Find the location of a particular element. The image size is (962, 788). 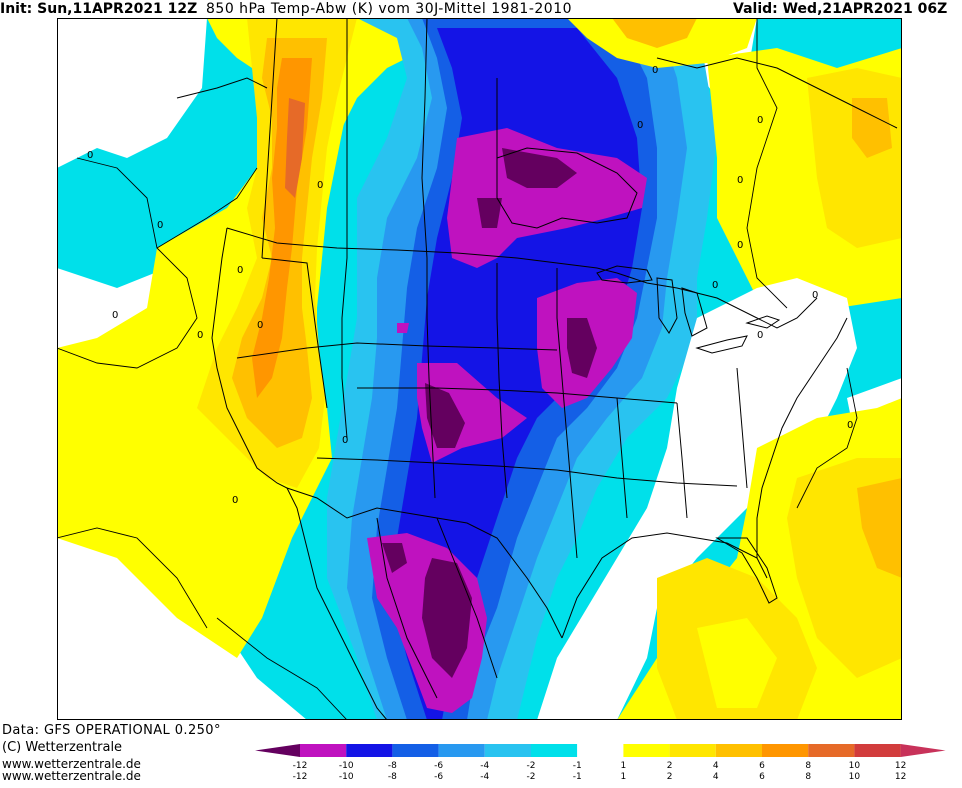

legend-tick-label: -6 is located at coordinates (438, 766).